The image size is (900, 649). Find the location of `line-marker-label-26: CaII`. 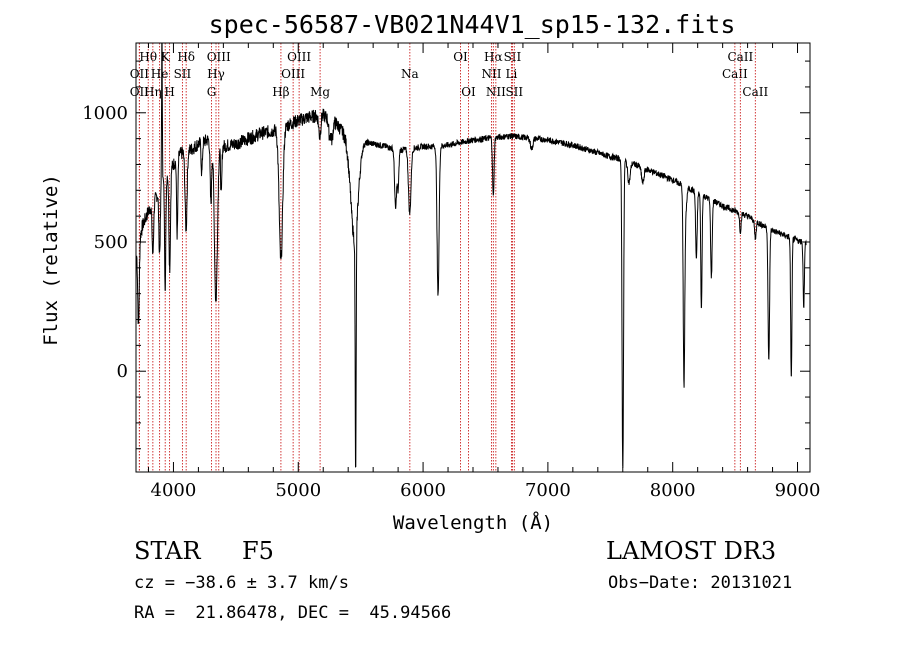

line-marker-label-26: CaII is located at coordinates (740, 57).